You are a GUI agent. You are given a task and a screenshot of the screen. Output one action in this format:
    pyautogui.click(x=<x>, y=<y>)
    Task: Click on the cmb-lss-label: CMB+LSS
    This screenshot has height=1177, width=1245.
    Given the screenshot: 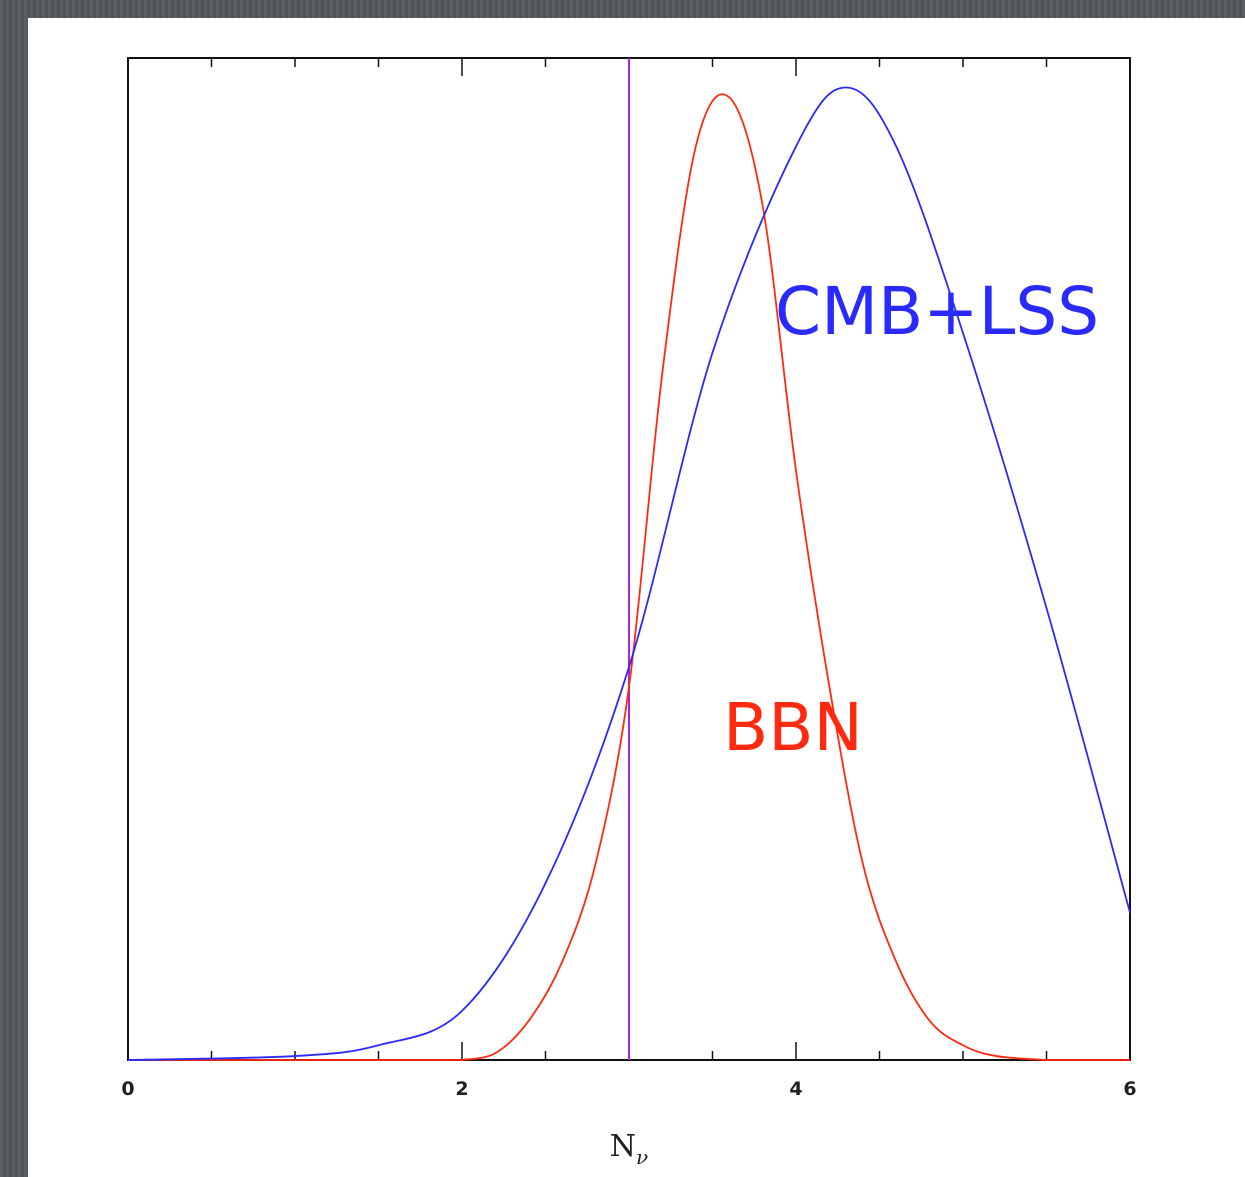 What is the action you would take?
    pyautogui.click(x=937, y=311)
    